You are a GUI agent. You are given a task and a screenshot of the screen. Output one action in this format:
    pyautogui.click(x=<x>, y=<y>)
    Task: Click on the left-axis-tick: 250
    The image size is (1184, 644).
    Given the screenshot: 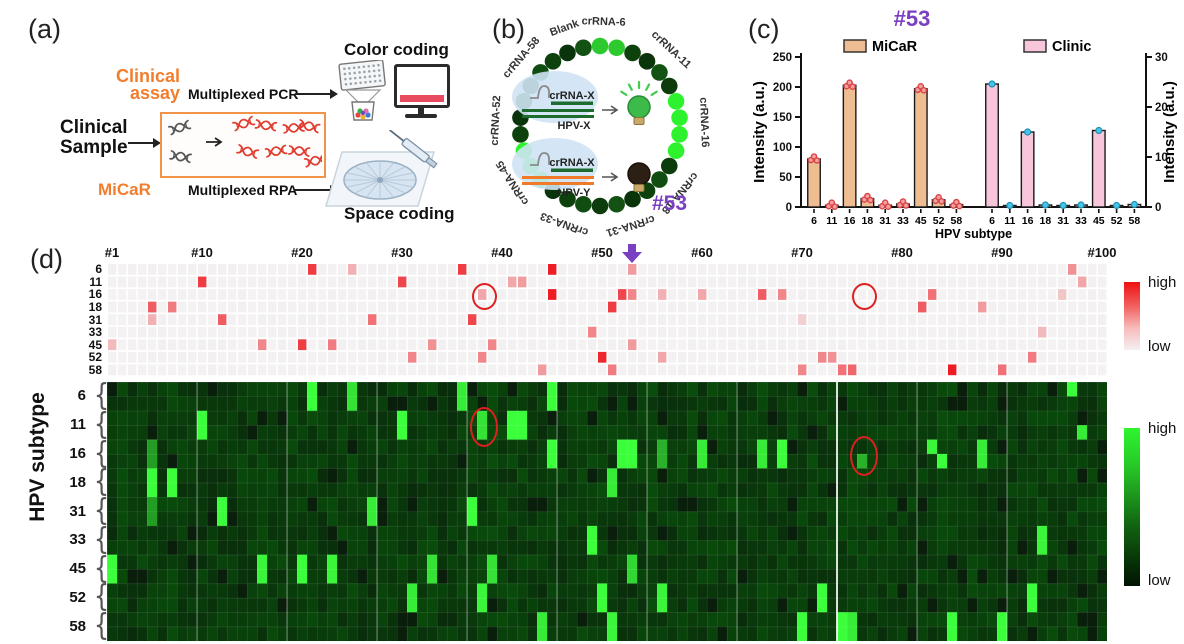 What is the action you would take?
    pyautogui.click(x=782, y=58)
    